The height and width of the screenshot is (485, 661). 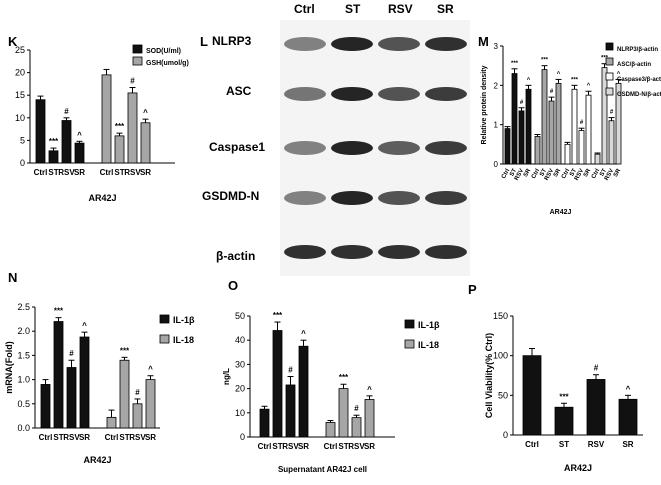 What do you see at coordinates (239, 91) in the screenshot?
I see `protein-label-asc: ASC` at bounding box center [239, 91].